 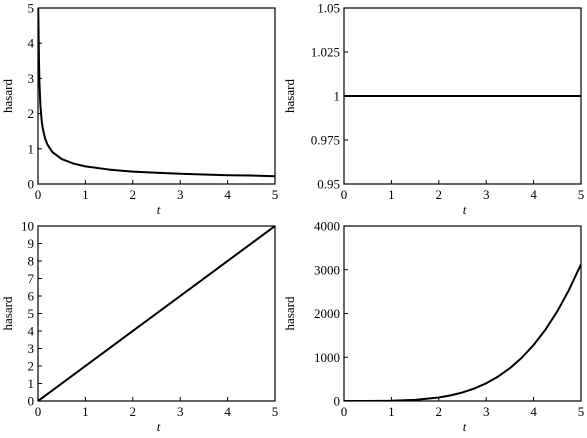 I want to click on y-tick-label: 8, so click(x=31, y=261).